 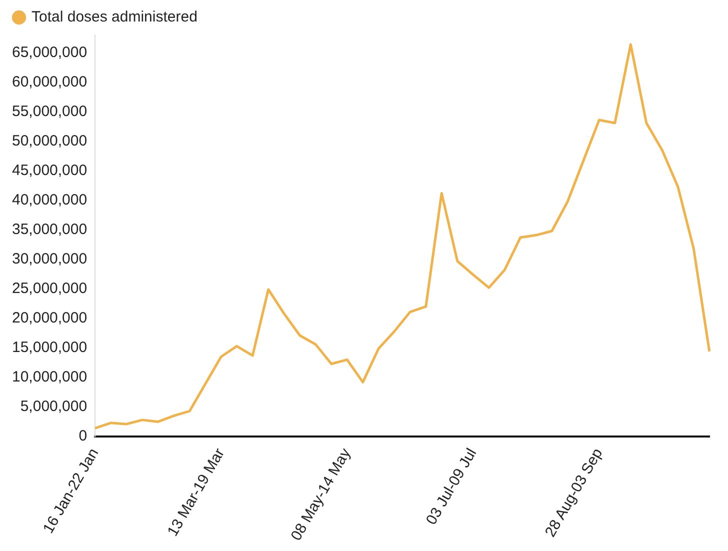 I want to click on y-tick-label: 0, so click(x=83, y=436).